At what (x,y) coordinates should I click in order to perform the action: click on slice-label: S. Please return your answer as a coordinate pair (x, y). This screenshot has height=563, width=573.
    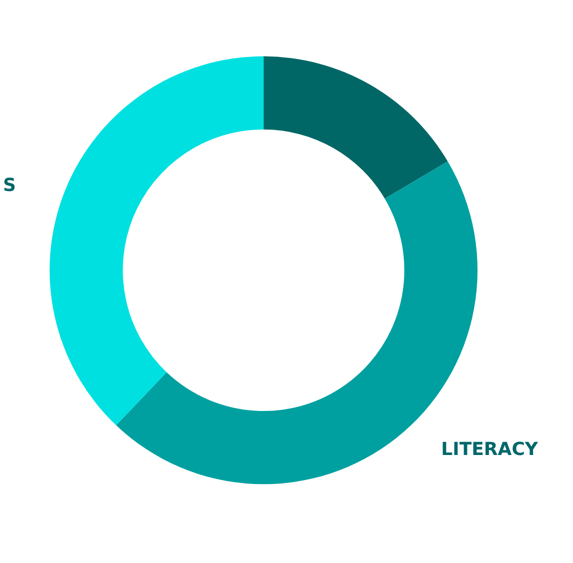
    Looking at the image, I should click on (9, 185).